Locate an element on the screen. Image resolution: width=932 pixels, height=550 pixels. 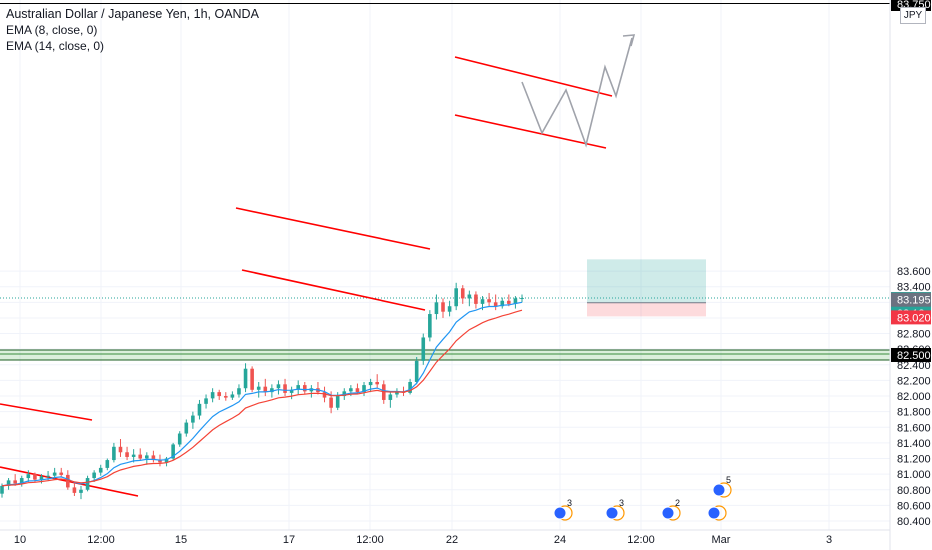
projection-path is located at coordinates (578, 91).